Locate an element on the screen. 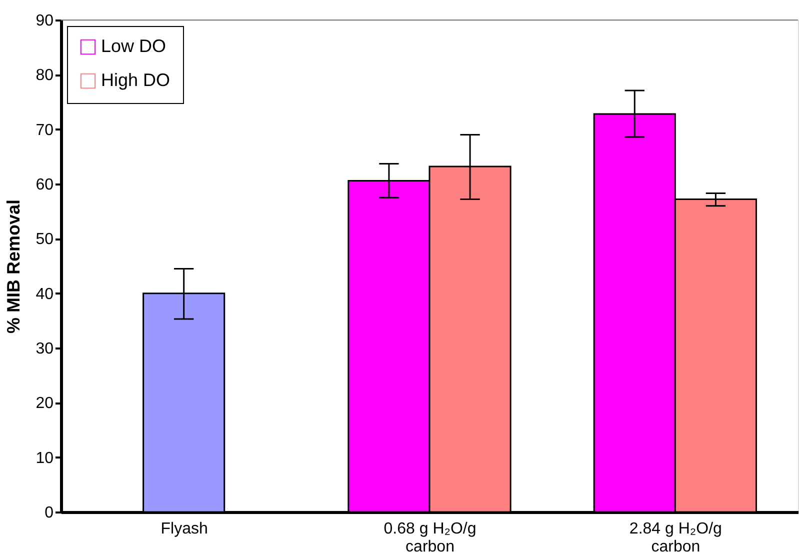  y-tick-label: 30 is located at coordinates (45, 349).